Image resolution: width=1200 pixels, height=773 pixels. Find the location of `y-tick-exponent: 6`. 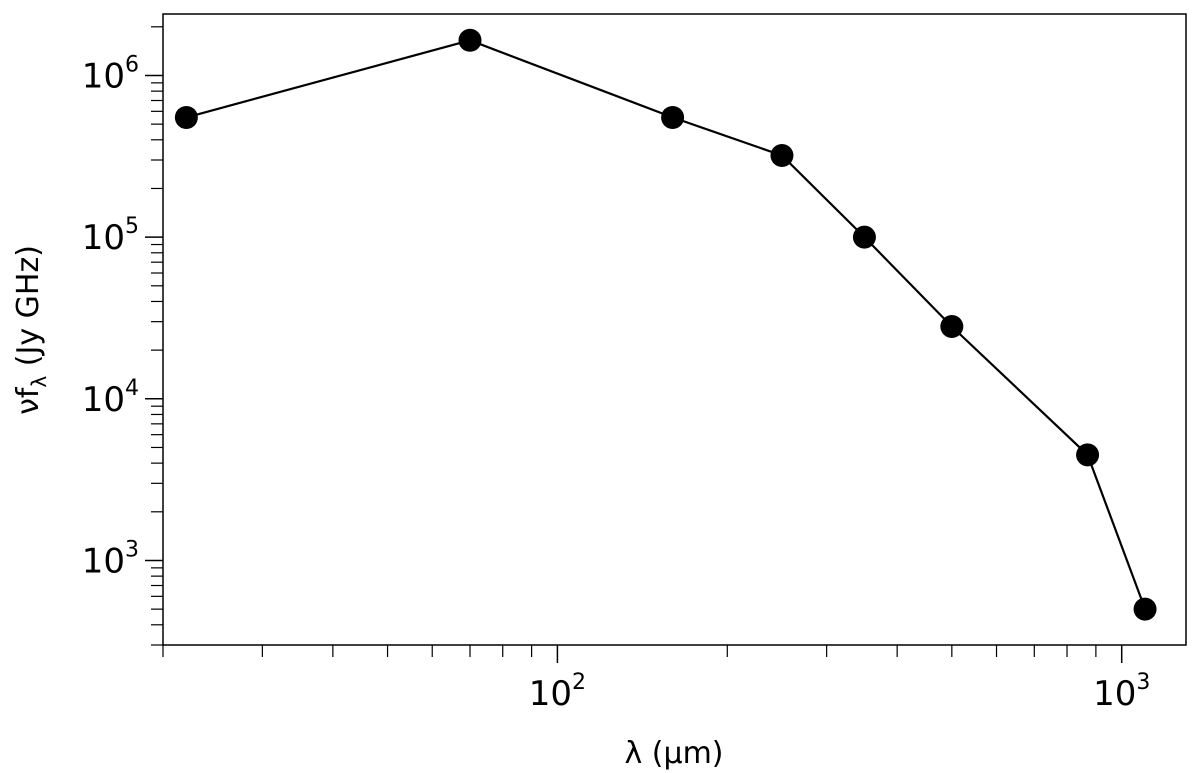

y-tick-exponent: 6 is located at coordinates (132, 64).